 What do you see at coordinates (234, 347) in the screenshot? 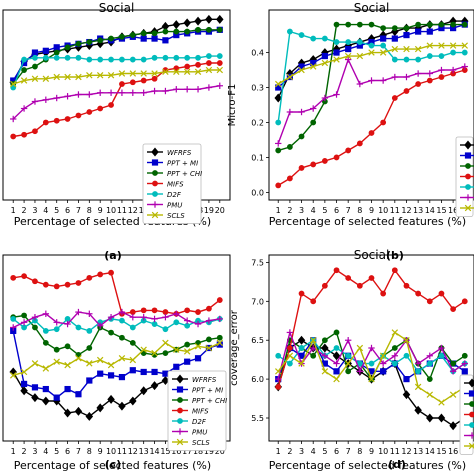
I see `y-axis-label: coverage_error` at bounding box center [234, 347].